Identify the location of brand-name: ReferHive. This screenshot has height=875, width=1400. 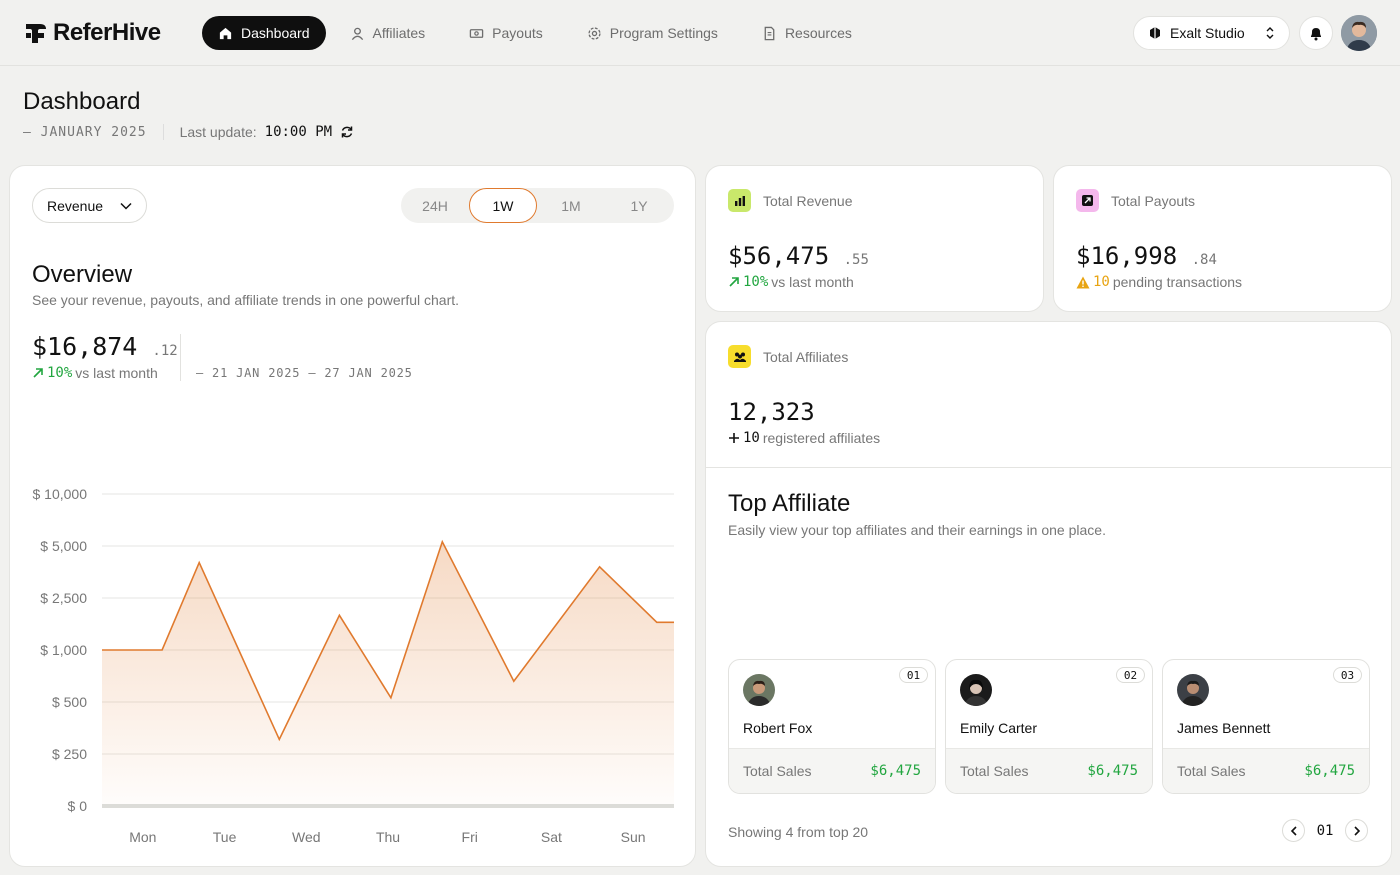
(107, 32).